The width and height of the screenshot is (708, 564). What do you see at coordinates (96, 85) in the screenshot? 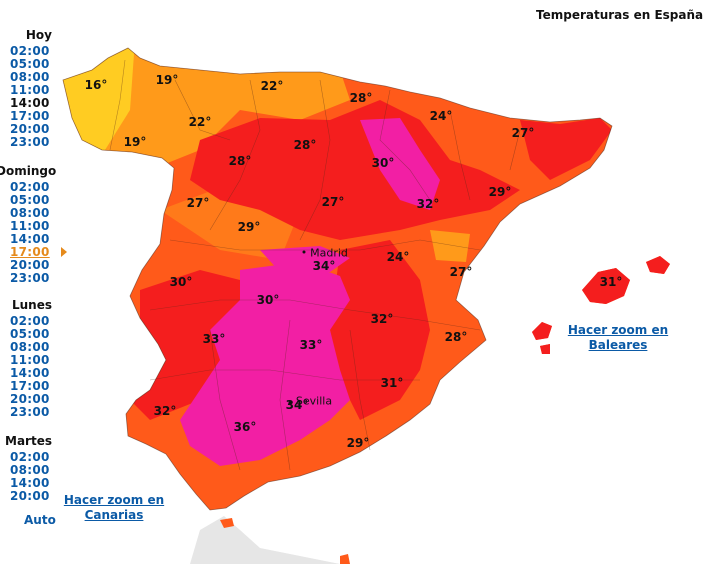
I see `temperature-label: 16°` at bounding box center [96, 85].